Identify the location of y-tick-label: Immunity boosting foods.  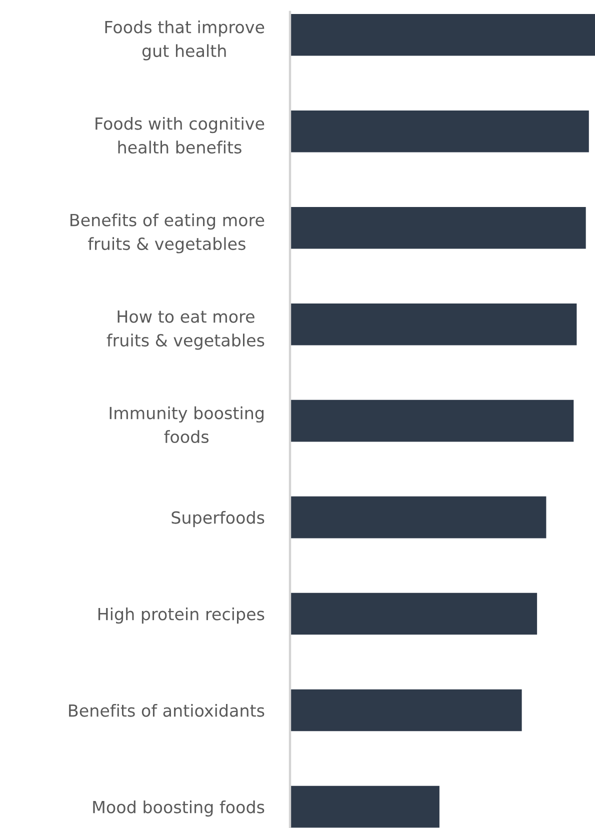
(187, 425).